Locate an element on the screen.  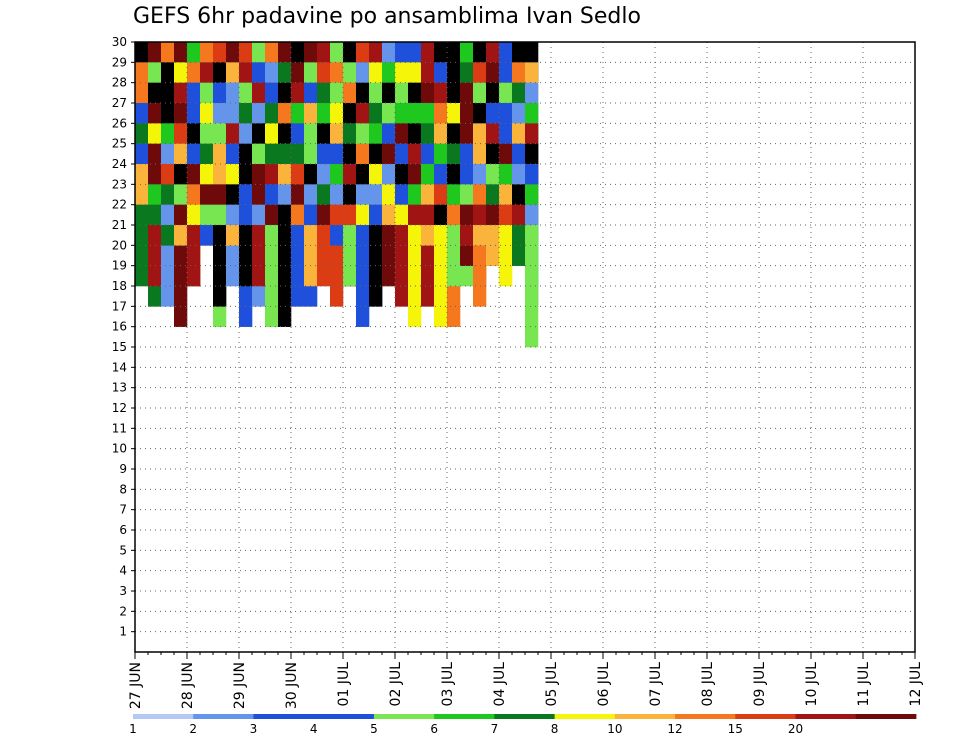
colorbar-label: 10 is located at coordinates (614, 729).